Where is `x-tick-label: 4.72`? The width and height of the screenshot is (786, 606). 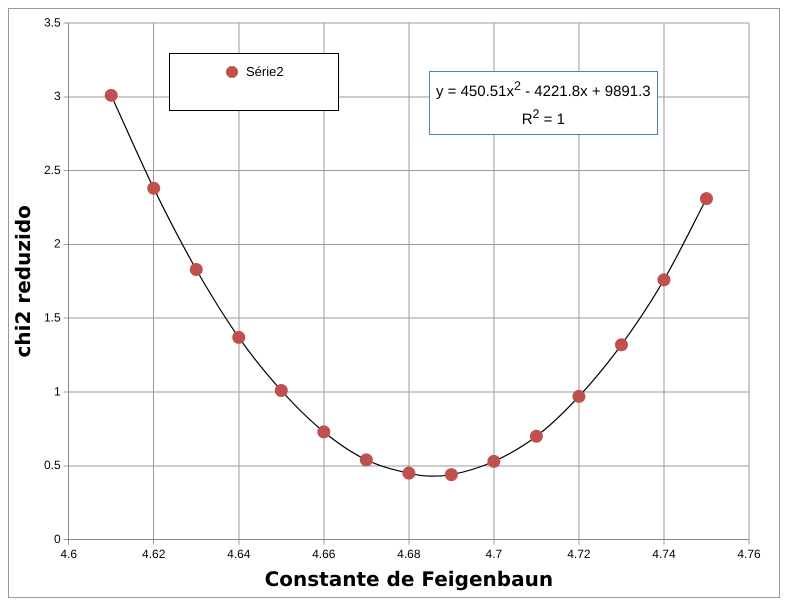
x-tick-label: 4.72 is located at coordinates (579, 554).